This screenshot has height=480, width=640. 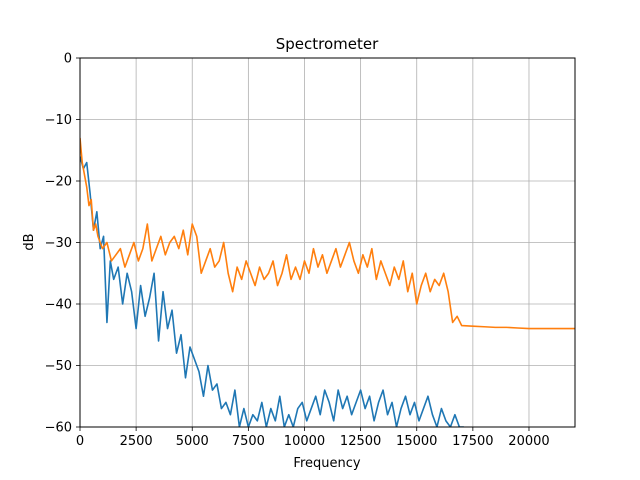 What do you see at coordinates (528, 441) in the screenshot?
I see `x-tick-label: 20000` at bounding box center [528, 441].